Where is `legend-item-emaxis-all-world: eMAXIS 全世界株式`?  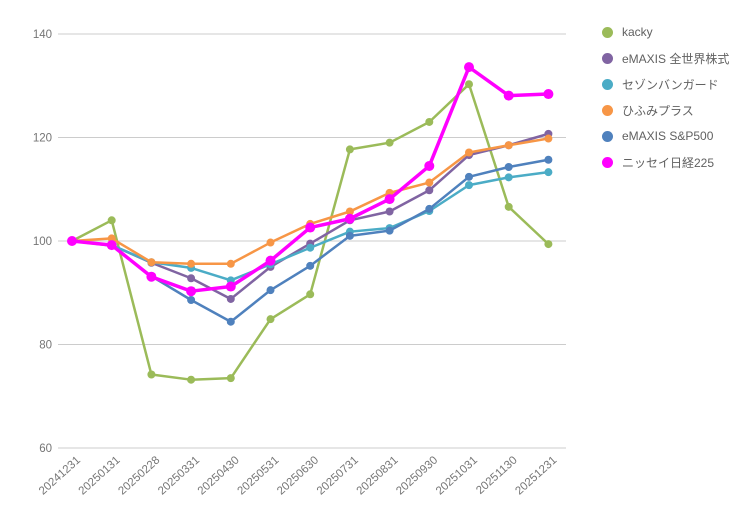
legend-item-emaxis-all-world: eMAXIS 全世界株式 is located at coordinates (665, 58).